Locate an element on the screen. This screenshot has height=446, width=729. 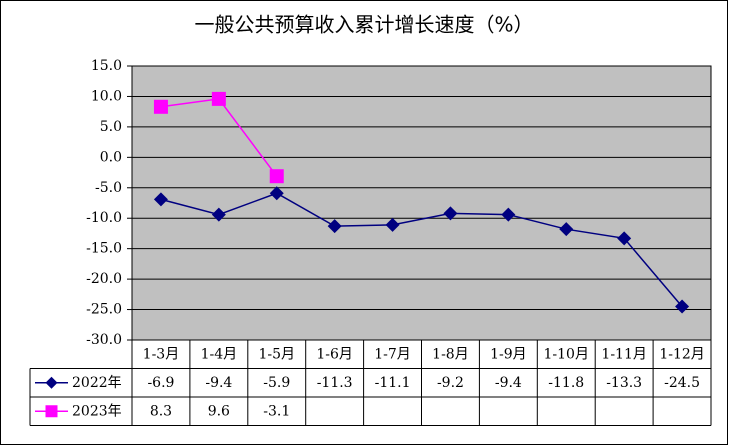
table-value: -24.5 is located at coordinates (682, 383).